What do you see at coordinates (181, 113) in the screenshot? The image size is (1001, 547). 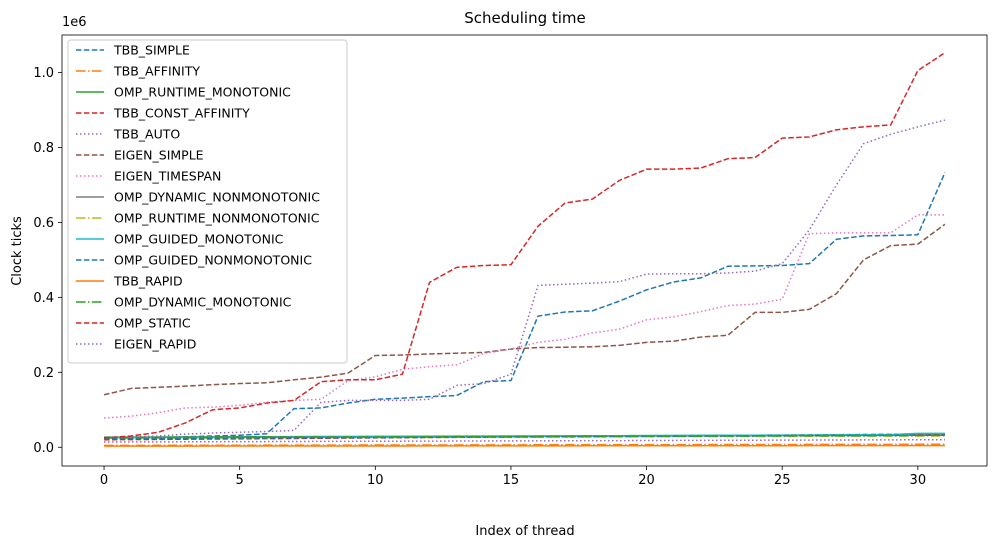 I see `legend-label: TBB_CONST_AFFINITY` at bounding box center [181, 113].